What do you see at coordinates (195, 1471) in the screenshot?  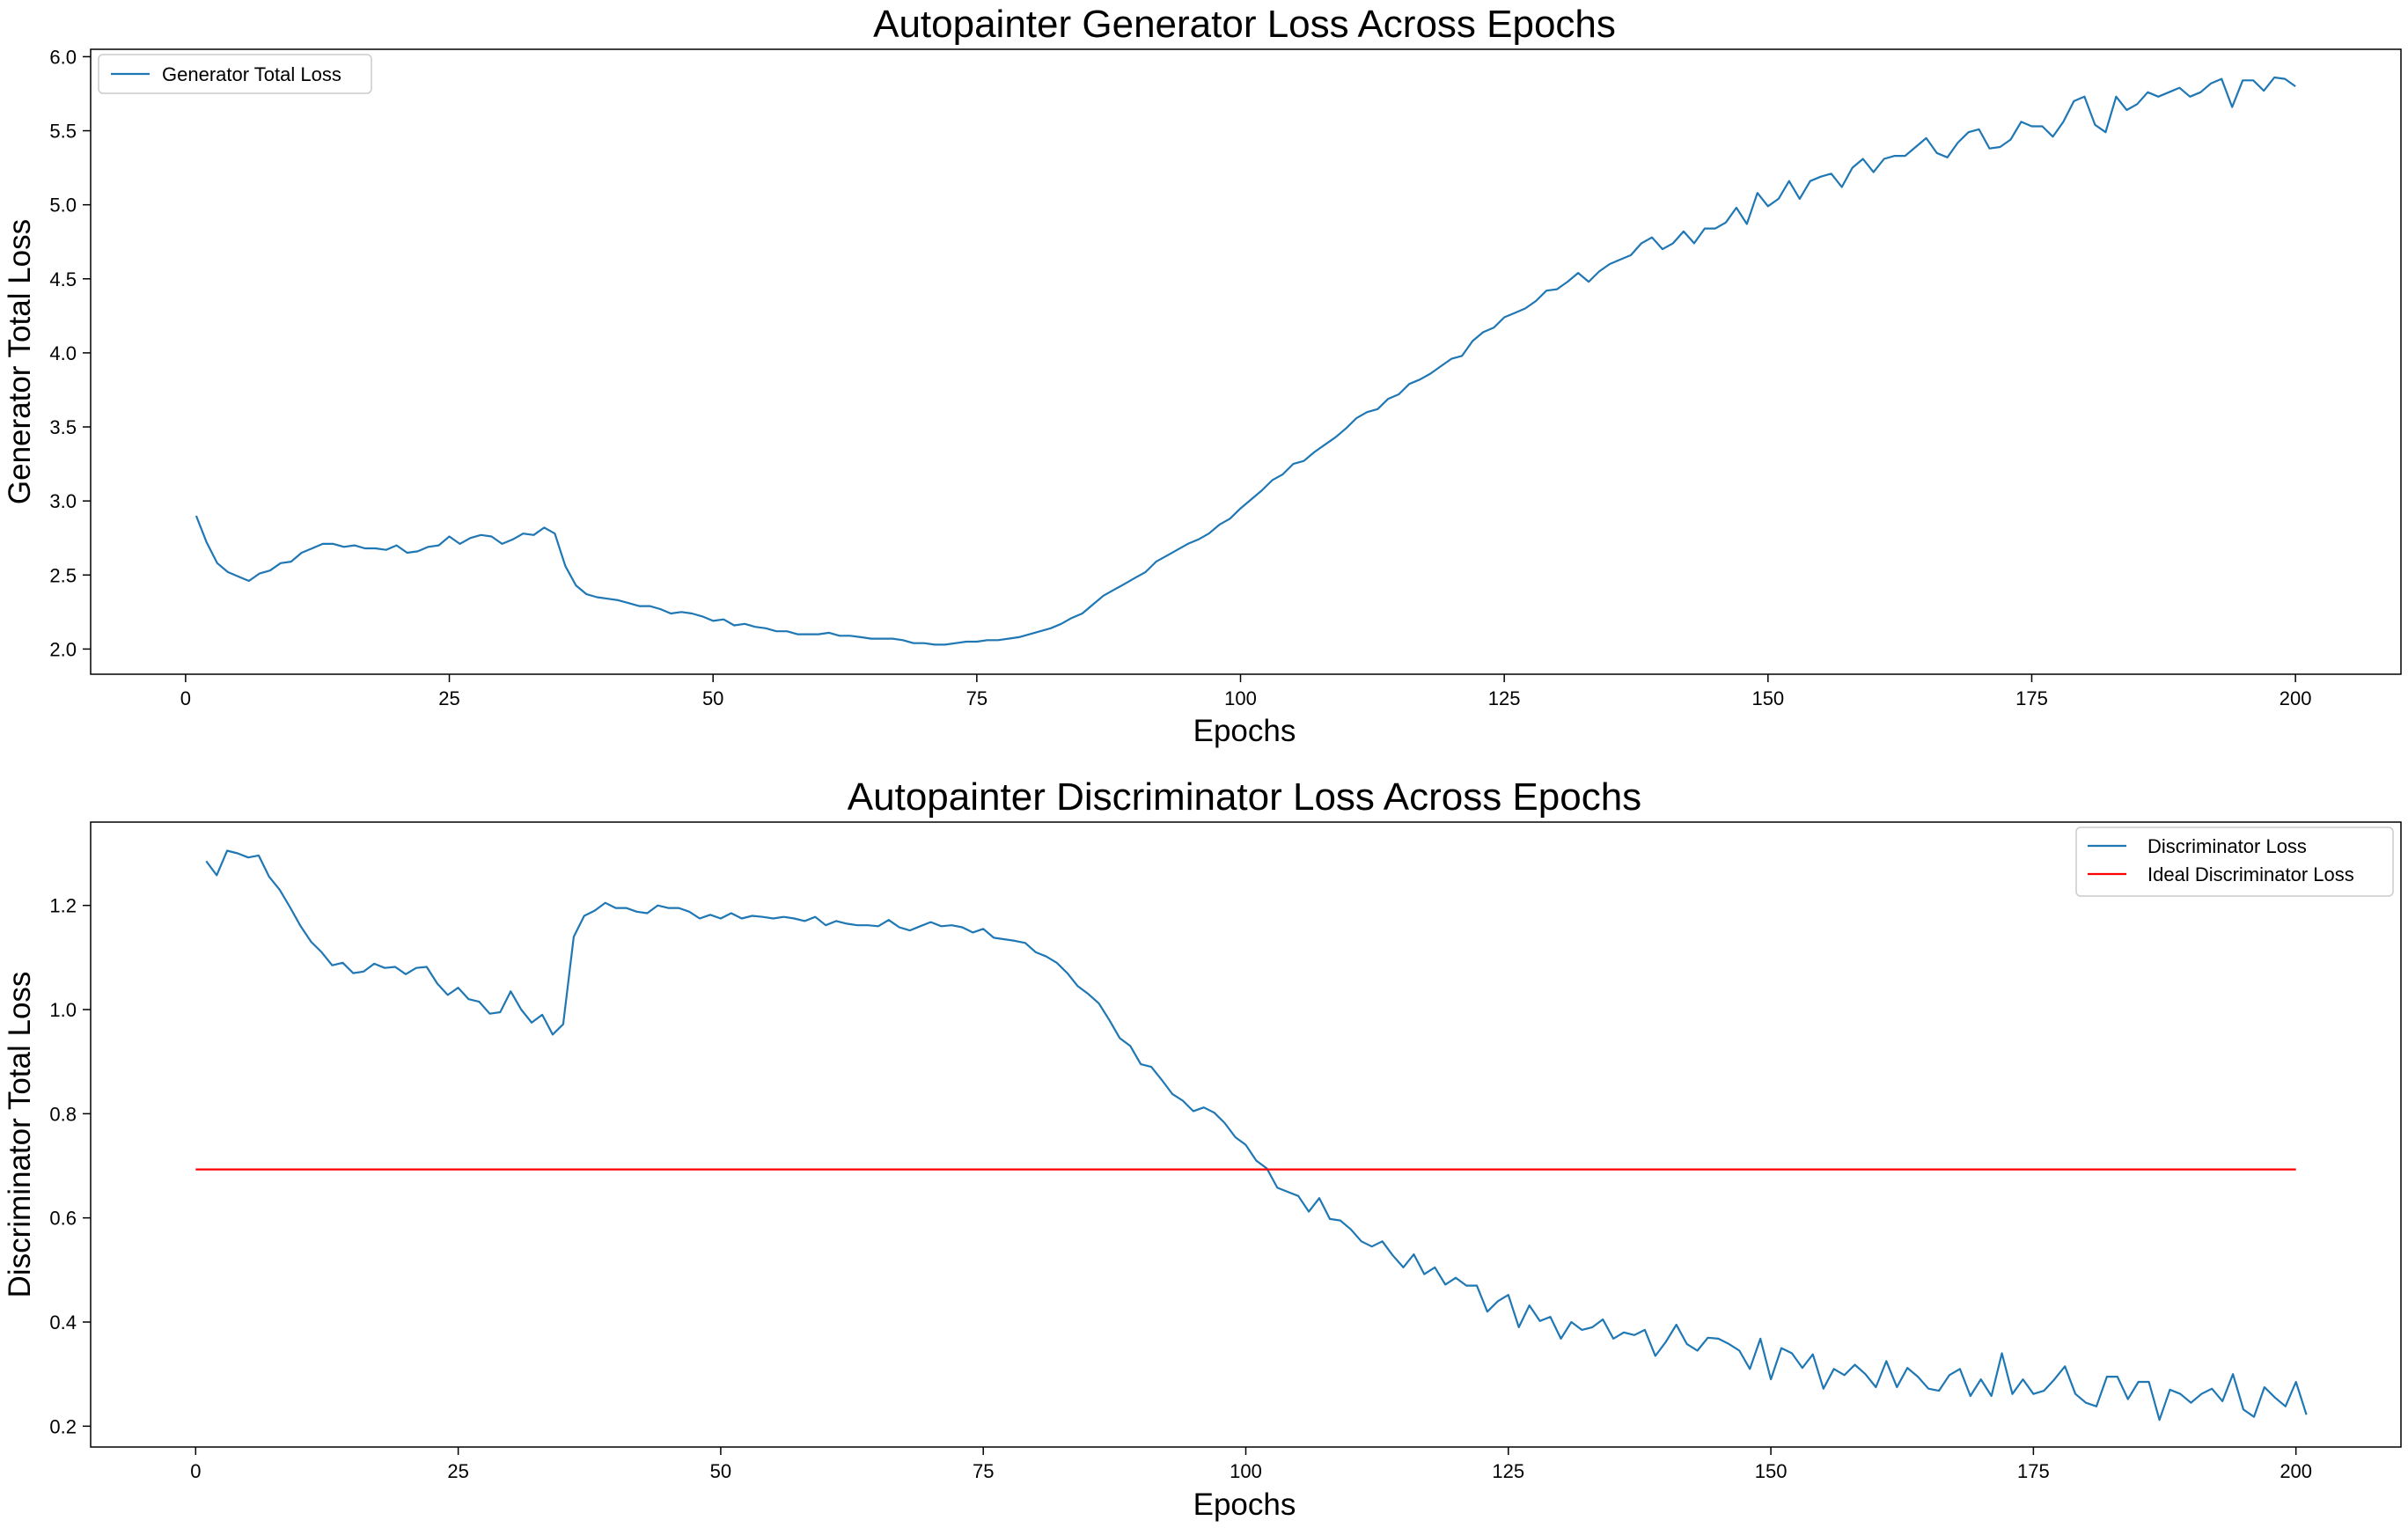 I see `discriminator-x-tick-label: 0` at bounding box center [195, 1471].